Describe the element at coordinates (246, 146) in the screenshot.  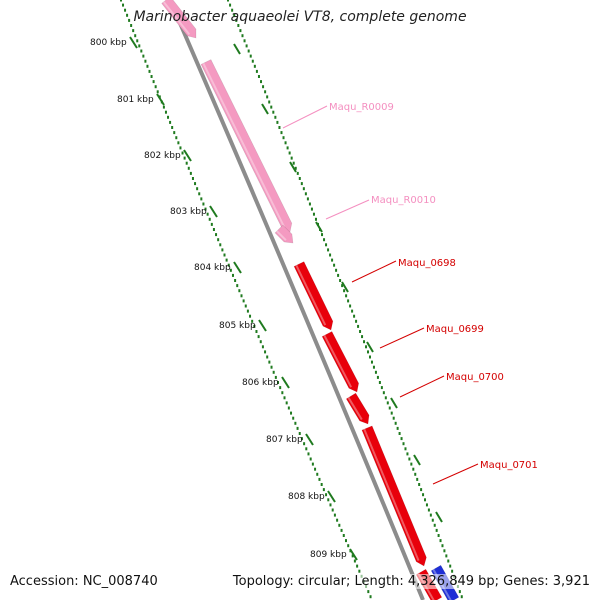
I see `gene-arrow-maqu-r0009` at that location.